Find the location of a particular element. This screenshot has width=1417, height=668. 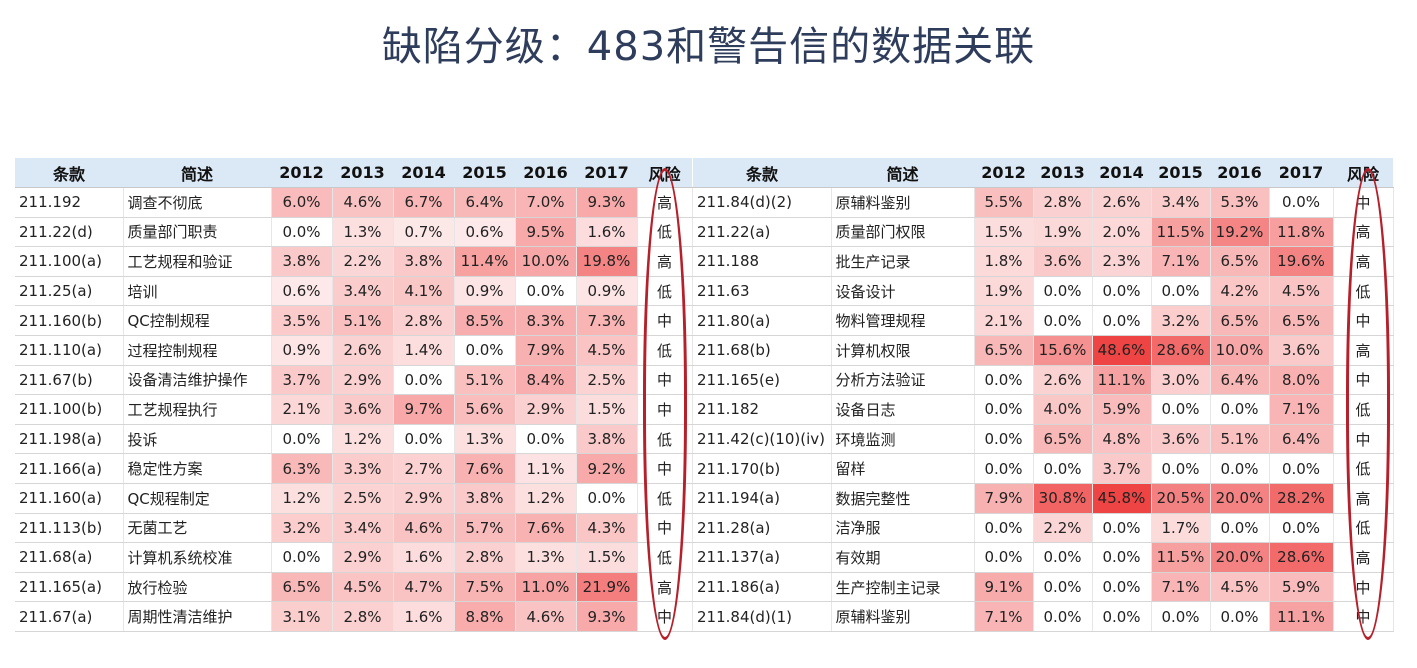

percent-cell: 7.6% is located at coordinates (546, 528).